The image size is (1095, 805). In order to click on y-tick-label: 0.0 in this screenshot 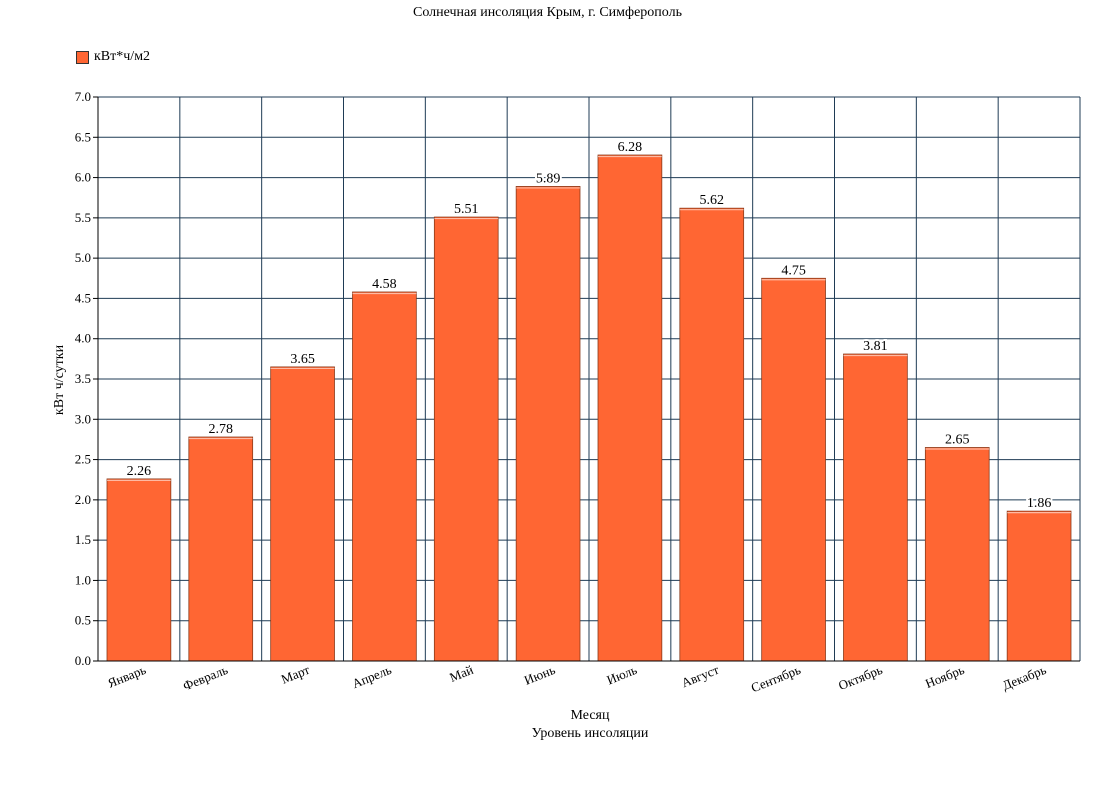, I will do `click(83, 660)`.